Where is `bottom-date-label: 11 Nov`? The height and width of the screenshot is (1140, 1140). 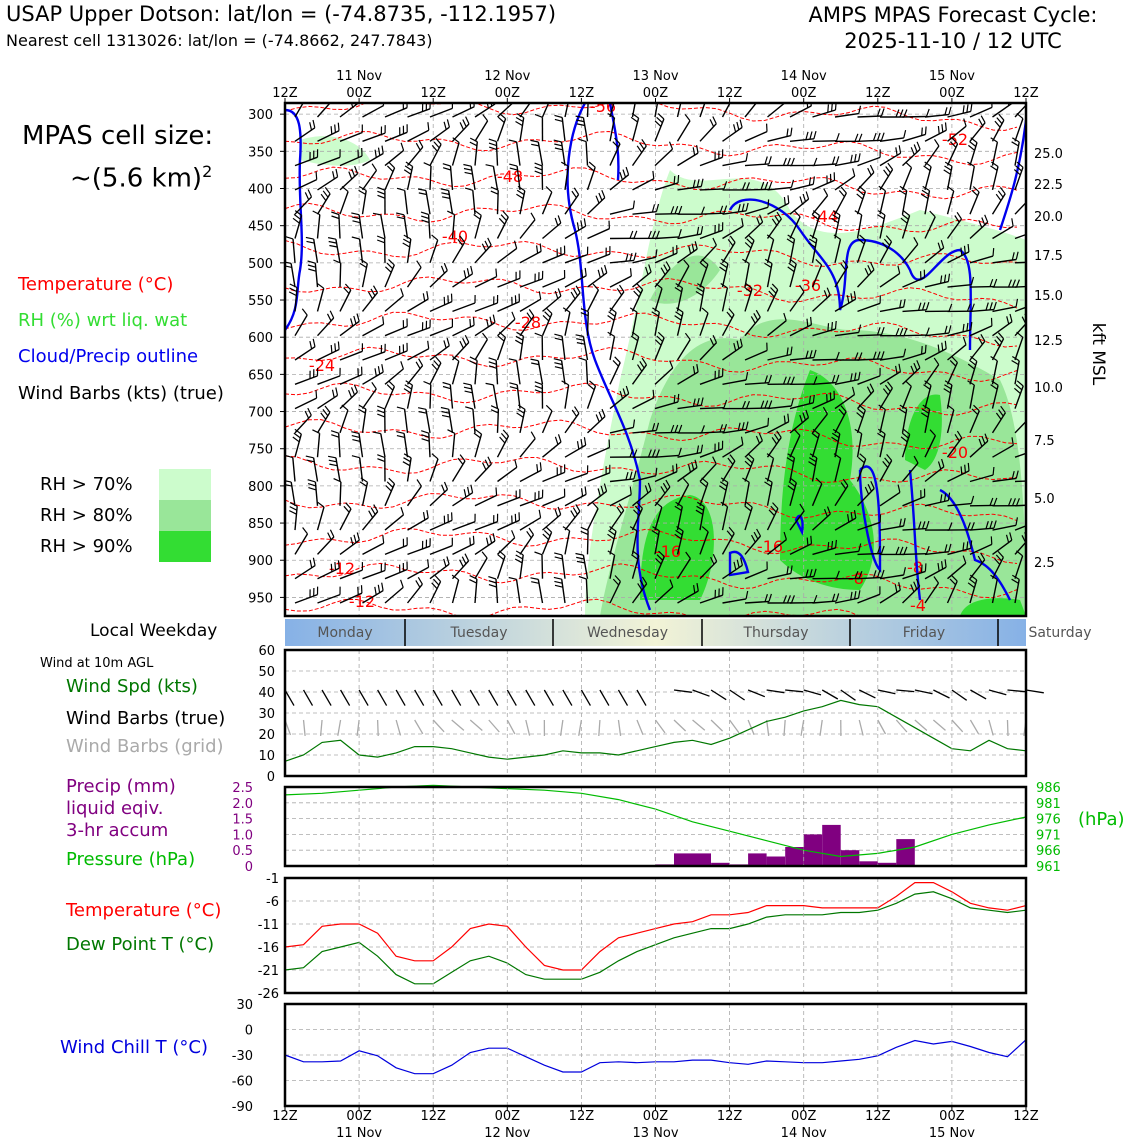
bottom-date-label: 11 Nov is located at coordinates (359, 1133).